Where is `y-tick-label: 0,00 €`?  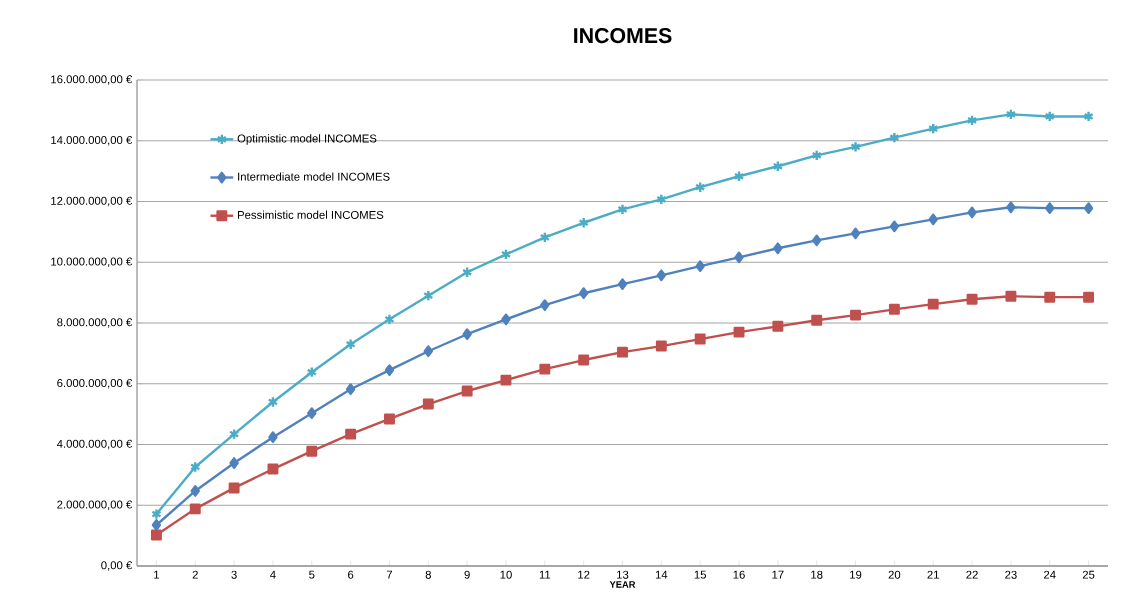
y-tick-label: 0,00 € is located at coordinates (117, 566).